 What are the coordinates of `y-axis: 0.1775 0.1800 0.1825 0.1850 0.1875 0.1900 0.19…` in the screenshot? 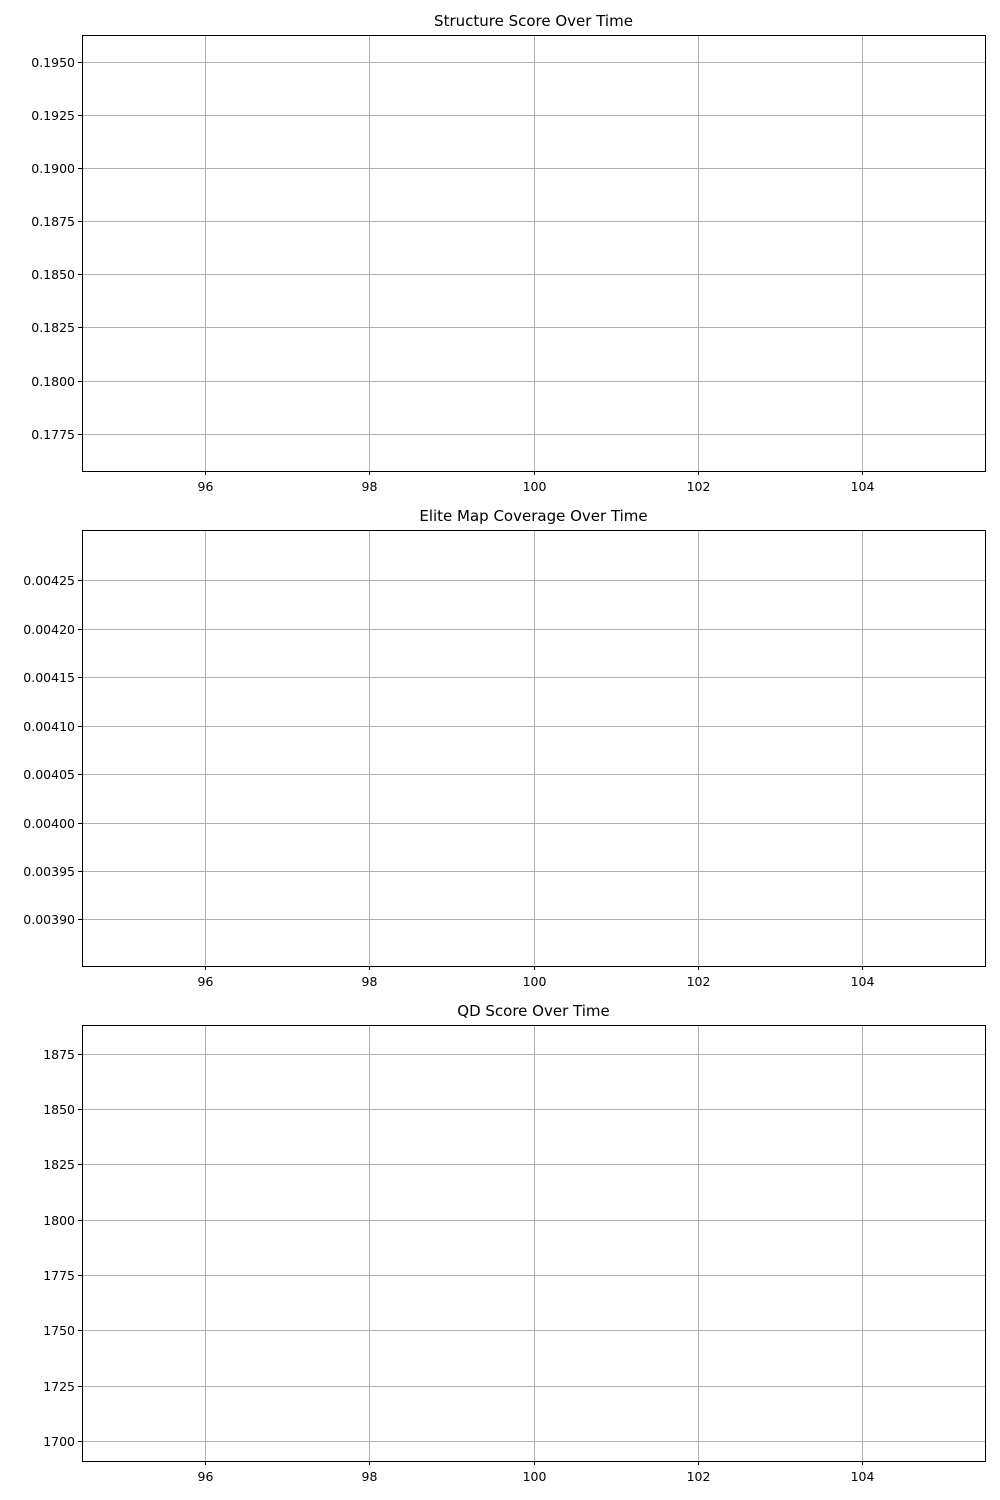 It's located at (56, 248).